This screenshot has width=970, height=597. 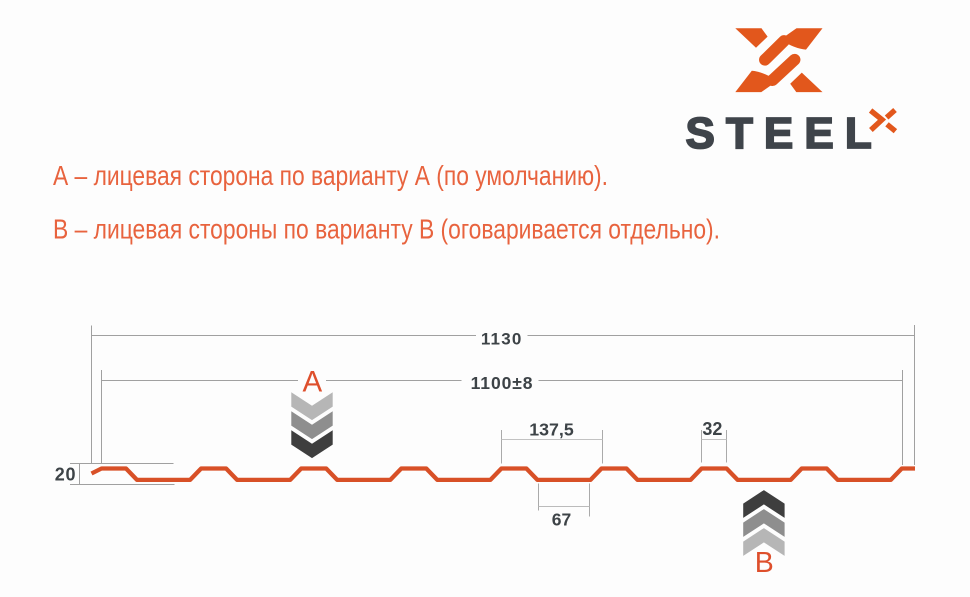 What do you see at coordinates (551, 430) in the screenshot?
I see `svg-text: 137,5` at bounding box center [551, 430].